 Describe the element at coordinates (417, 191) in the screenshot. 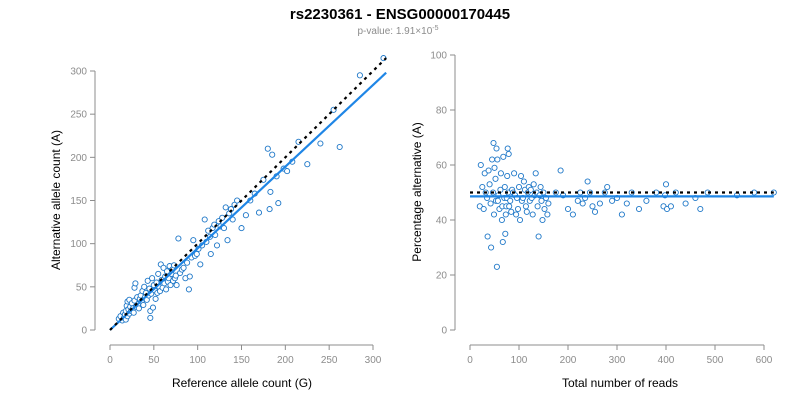

I see `y-axis-label: Percentage alternative (A)` at that location.